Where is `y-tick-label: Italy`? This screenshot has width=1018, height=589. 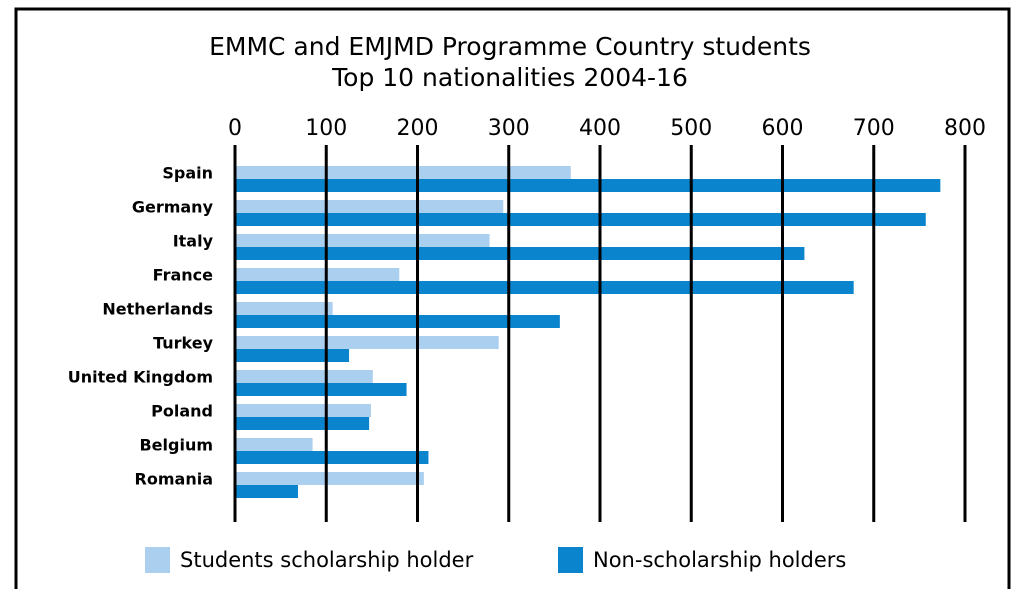
y-tick-label: Italy is located at coordinates (193, 241).